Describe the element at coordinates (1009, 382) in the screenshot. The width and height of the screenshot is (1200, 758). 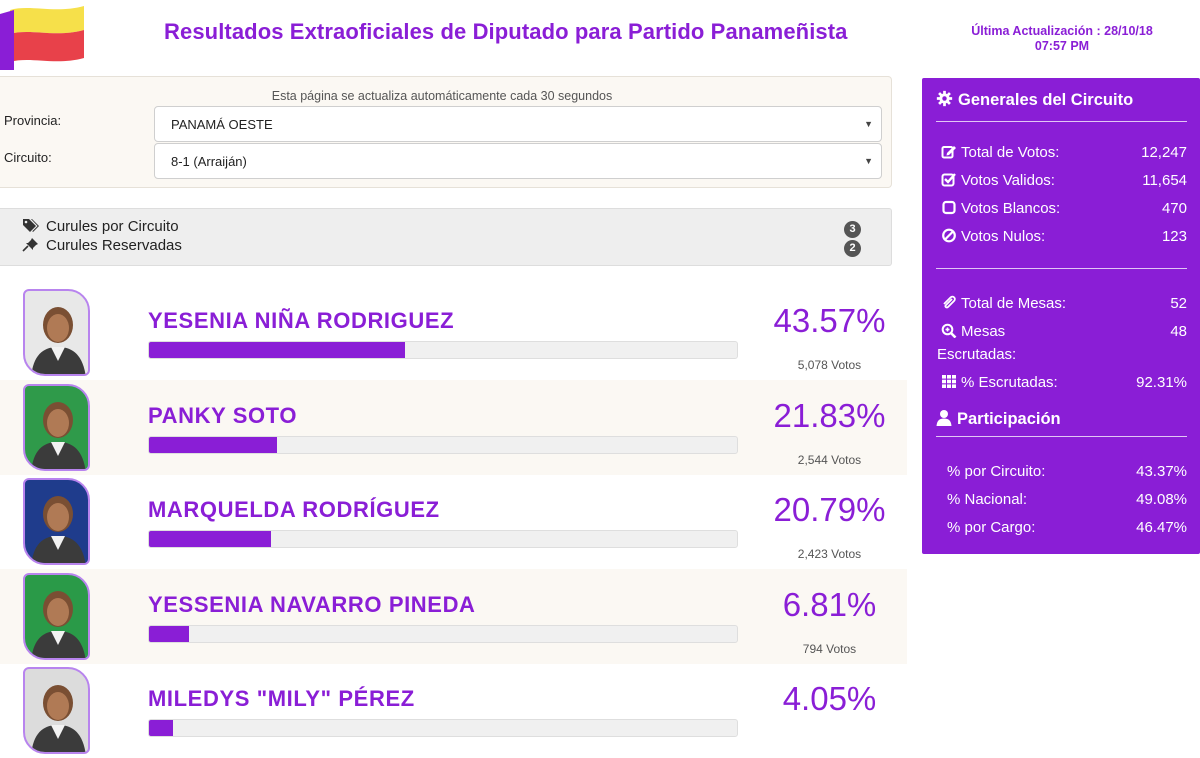
I see `pct-escrutadas-label: % Escrutadas:` at that location.